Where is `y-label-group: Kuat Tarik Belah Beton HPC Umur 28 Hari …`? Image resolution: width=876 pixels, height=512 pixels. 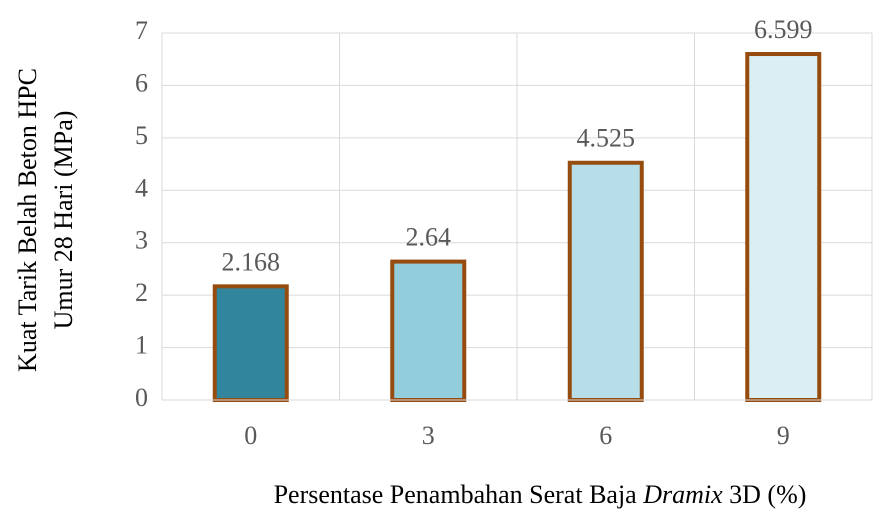
y-label-group: Kuat Tarik Belah Beton HPC Umur 28 Hari … is located at coordinates (45, 220).